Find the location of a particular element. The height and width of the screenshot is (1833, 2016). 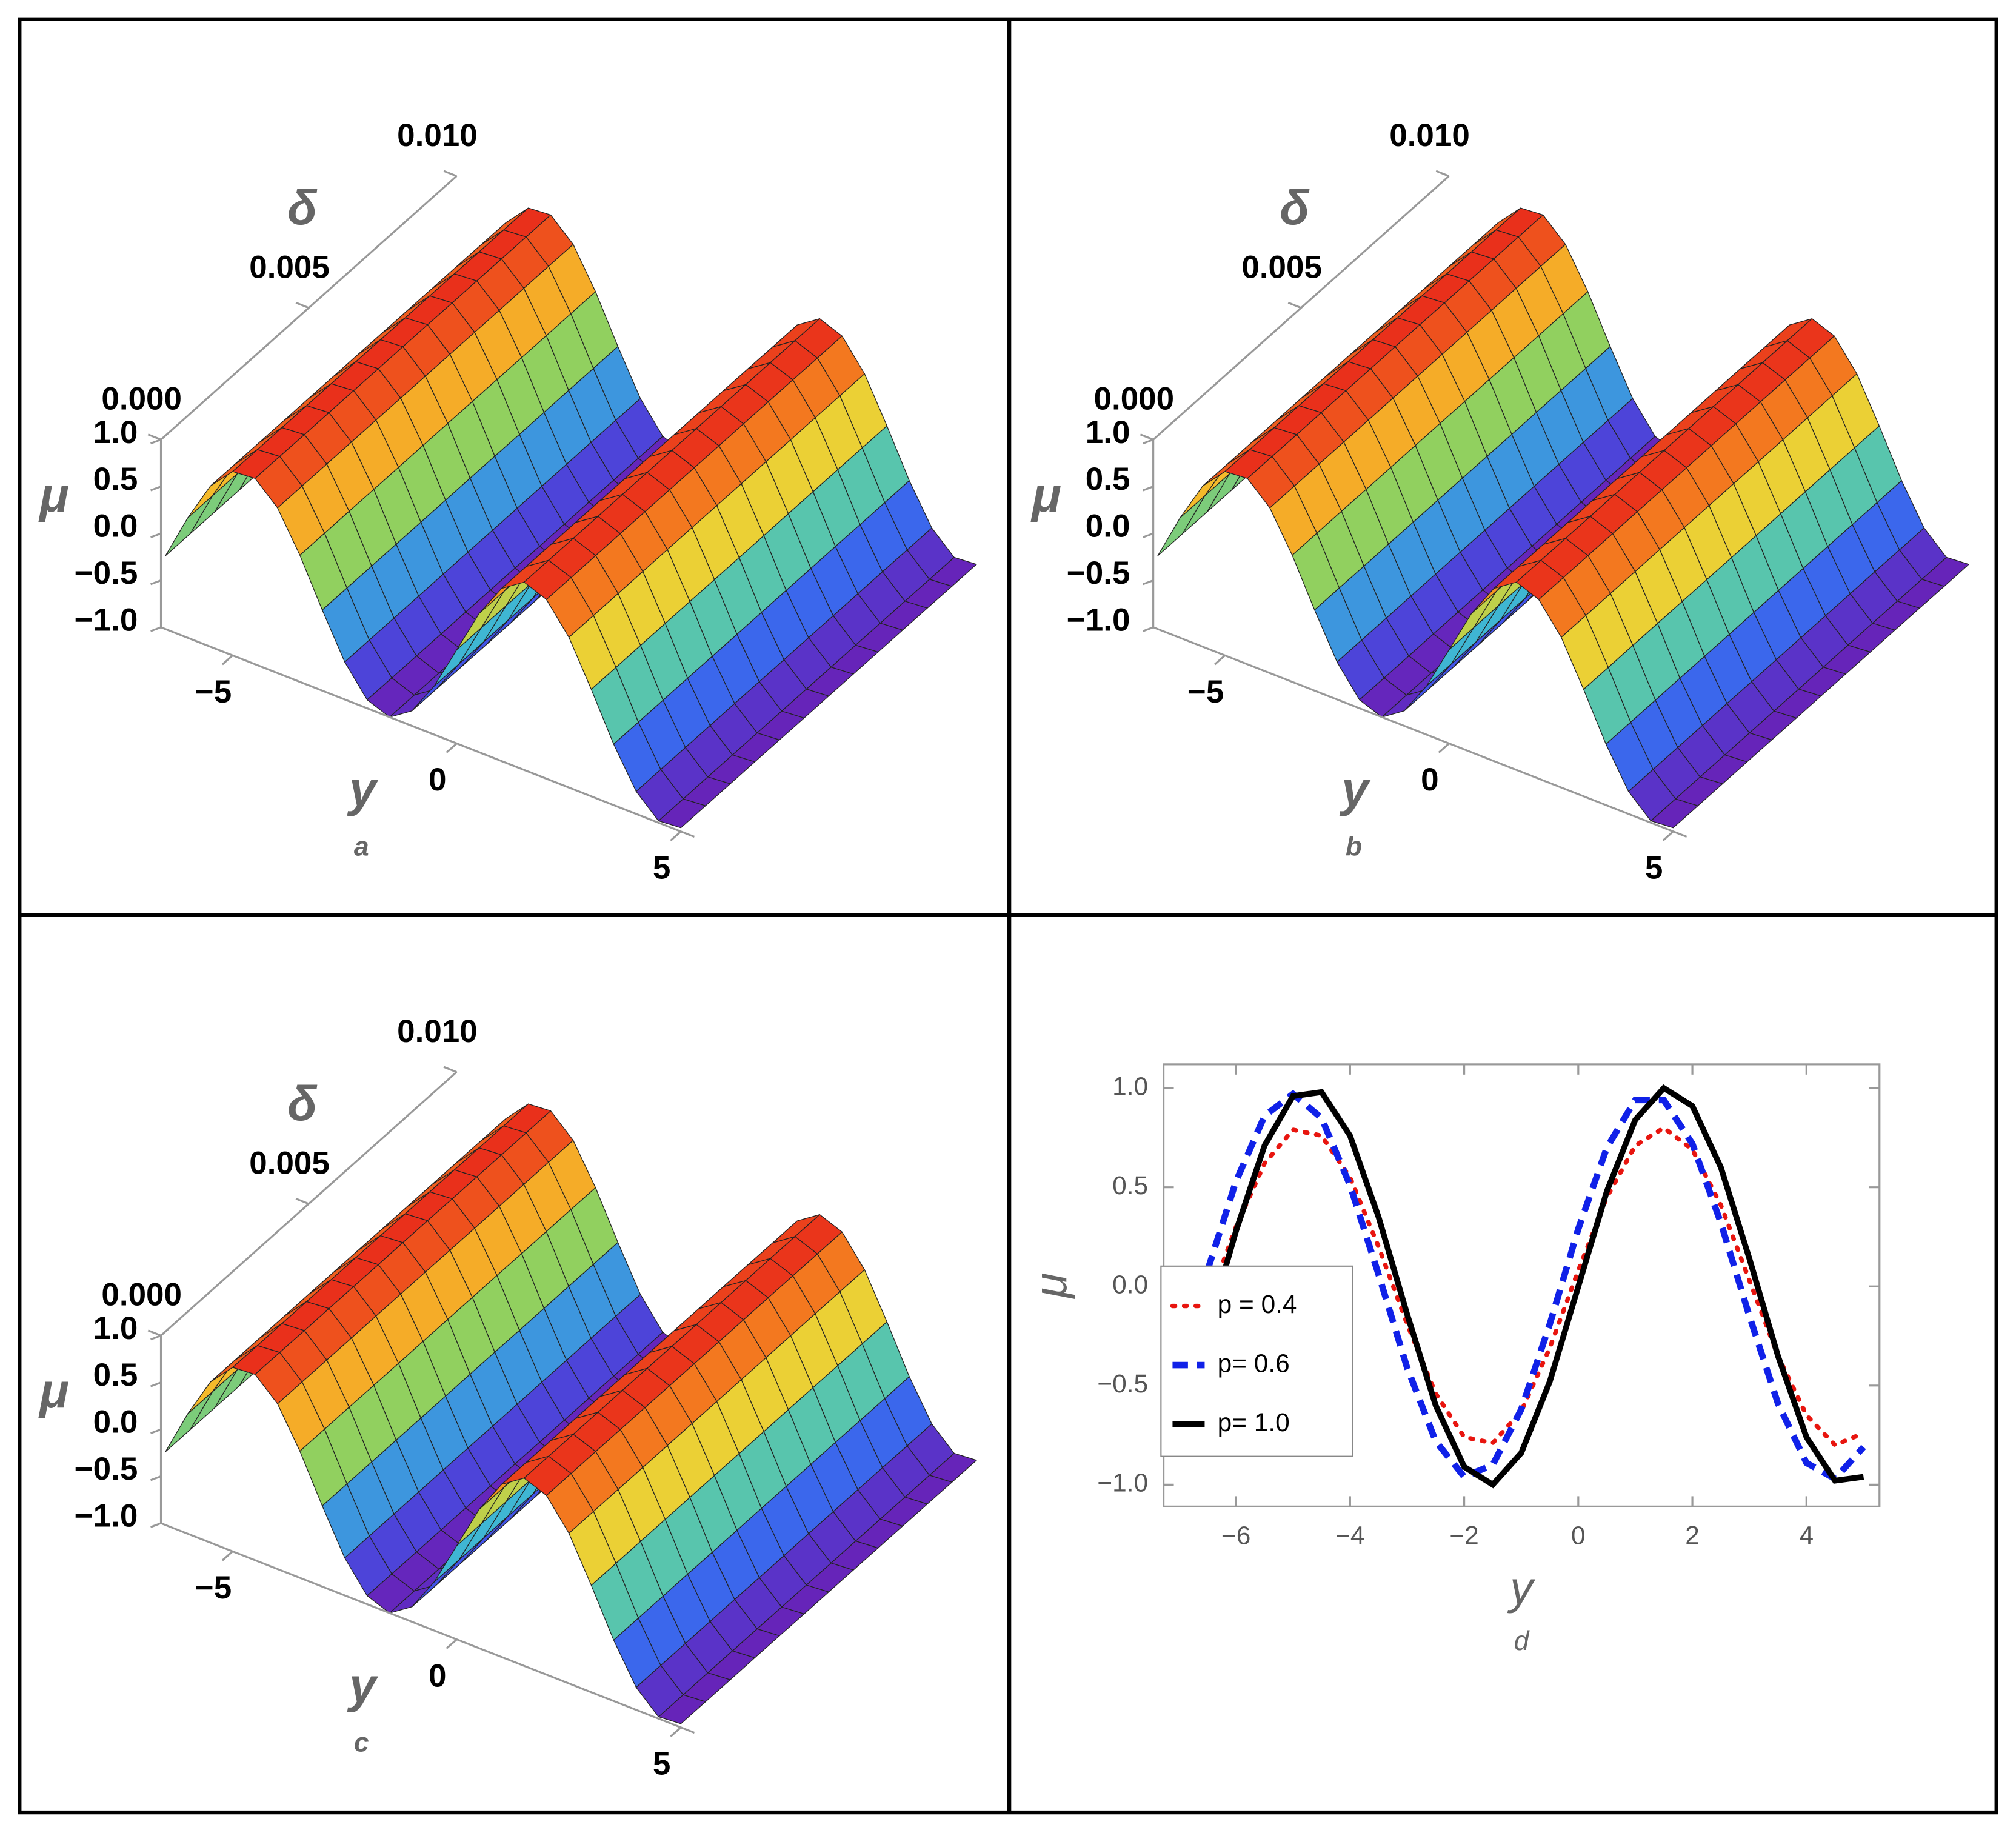

x-tick-label: −6 is located at coordinates (1235, 1535).